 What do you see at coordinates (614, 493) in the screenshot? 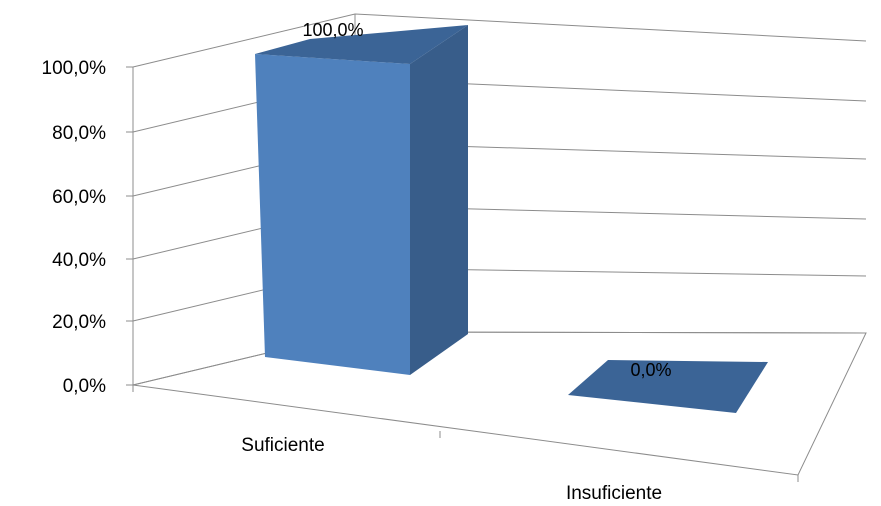
I see `category-label: Insuficiente` at bounding box center [614, 493].